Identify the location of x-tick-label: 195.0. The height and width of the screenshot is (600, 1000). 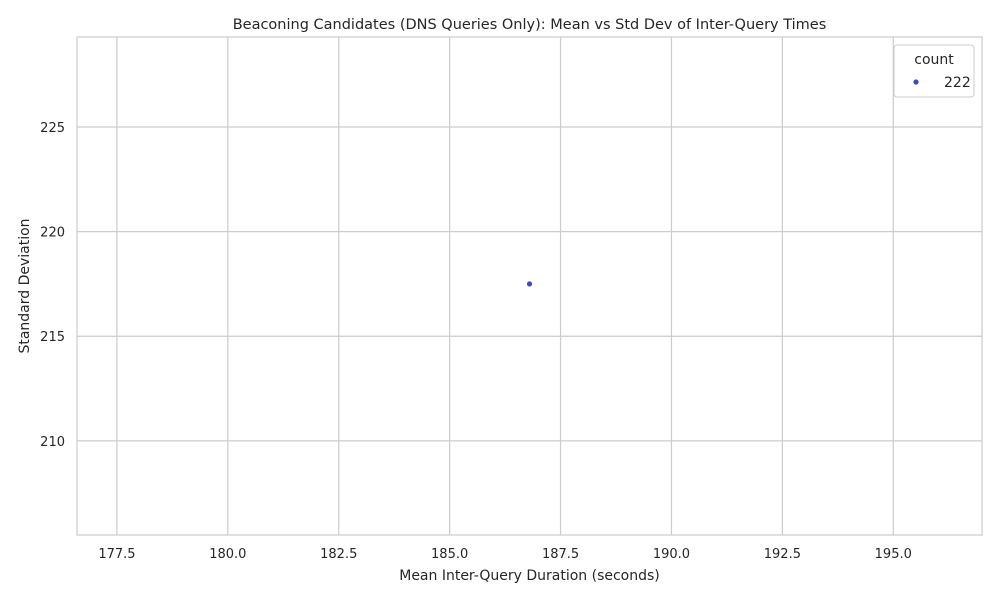
(893, 554).